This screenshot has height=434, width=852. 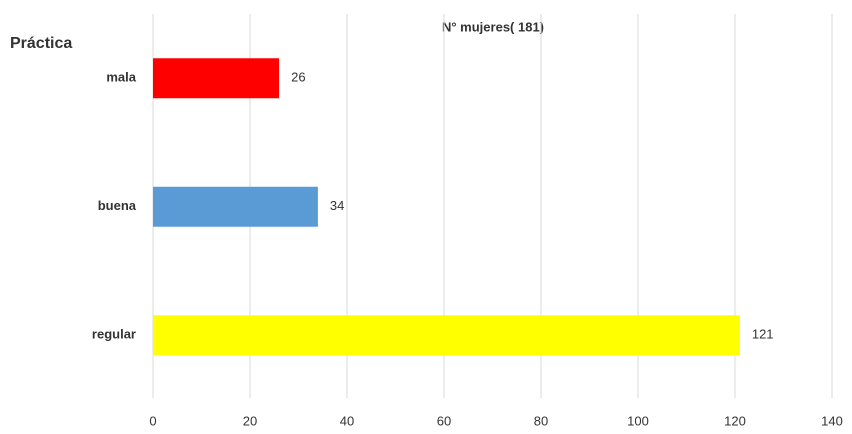 What do you see at coordinates (638, 420) in the screenshot?
I see `x-tick-label: 100` at bounding box center [638, 420].